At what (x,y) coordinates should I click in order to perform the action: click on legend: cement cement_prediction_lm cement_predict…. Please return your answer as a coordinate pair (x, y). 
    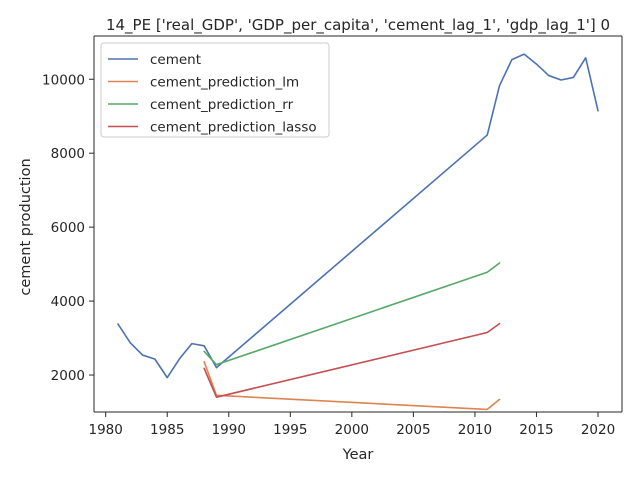
    Looking at the image, I should click on (215, 90).